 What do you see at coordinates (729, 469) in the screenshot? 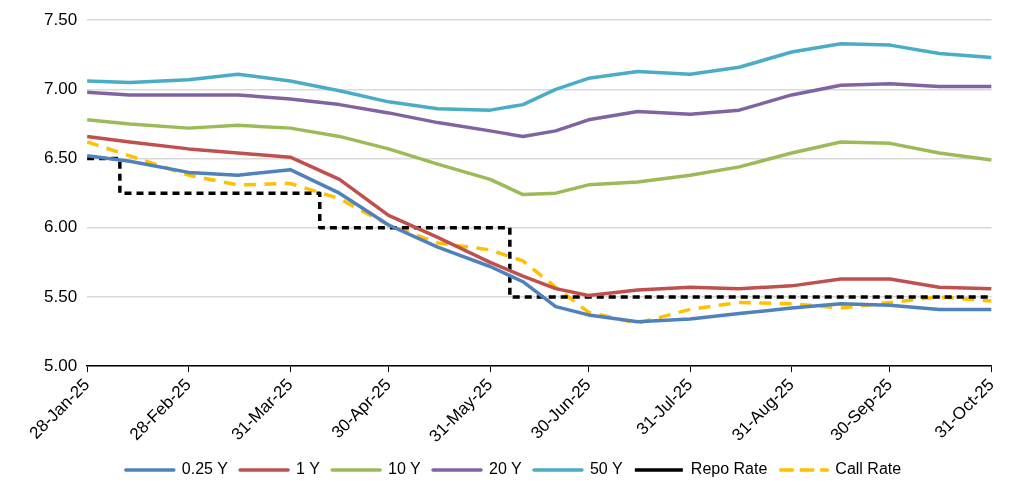
I see `legend-label: Repo Rate` at bounding box center [729, 469].